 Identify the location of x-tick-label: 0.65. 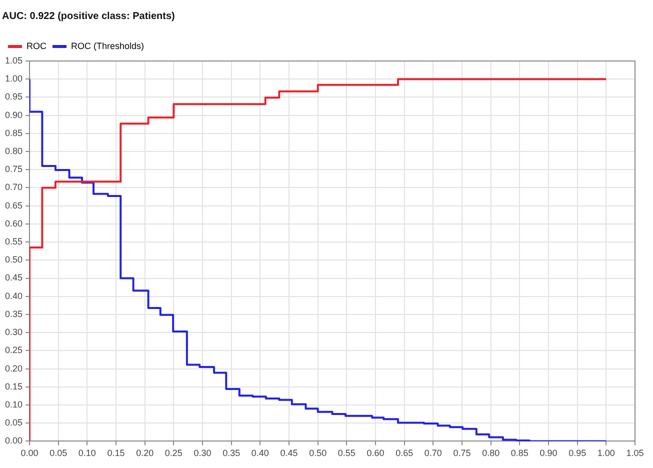
(405, 453).